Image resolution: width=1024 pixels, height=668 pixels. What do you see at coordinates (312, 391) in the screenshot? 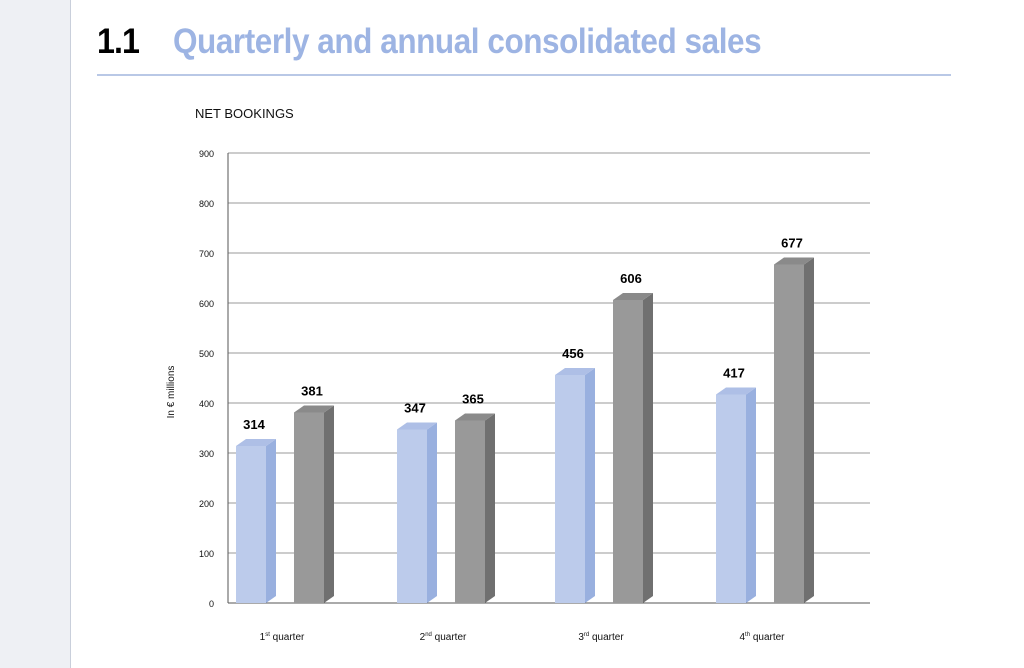
I see `bar-value-label: 381` at bounding box center [312, 391].